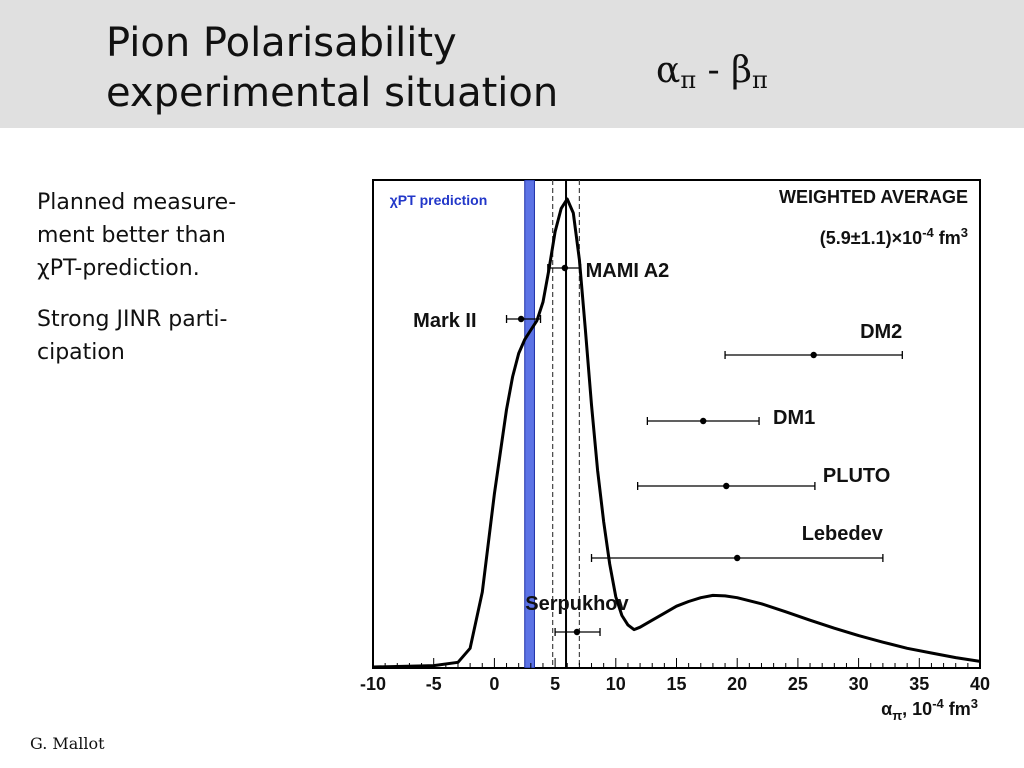 Image resolution: width=1024 pixels, height=768 pixels. I want to click on x-tick-label: -5, so click(434, 684).